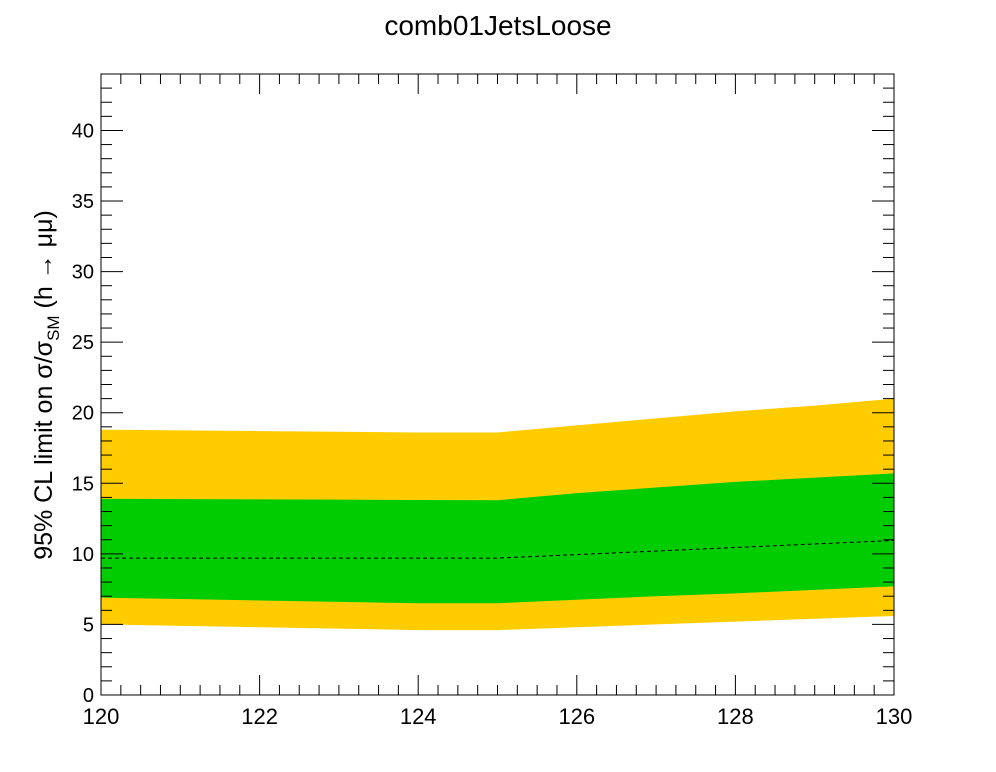  What do you see at coordinates (44, 262) in the screenshot?
I see `y-axis-label-suffix: (h → μμ)` at bounding box center [44, 262].